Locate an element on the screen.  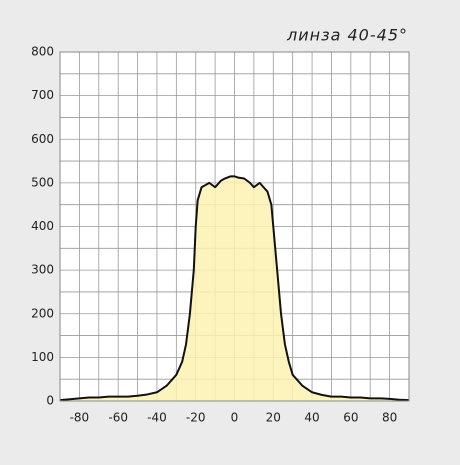
y-tick-label: 800 is located at coordinates (42, 52).